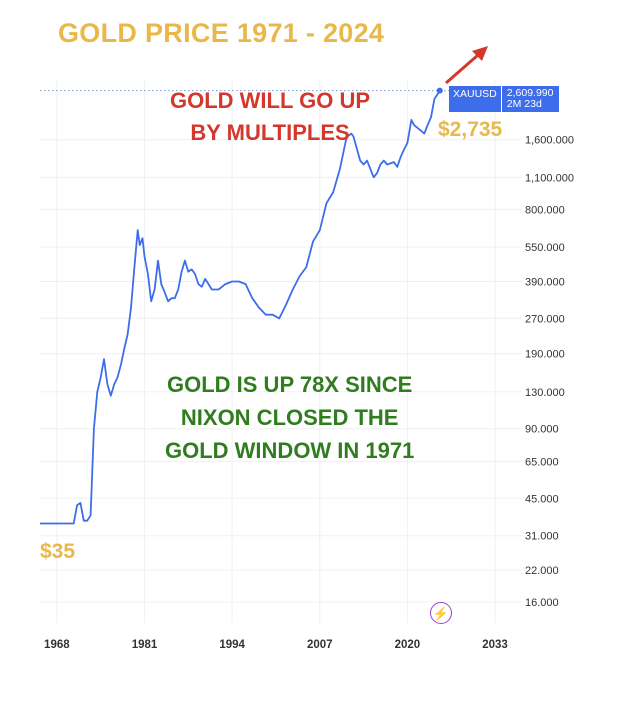  What do you see at coordinates (290, 450) in the screenshot?
I see `green-annotation-line-3: GOLD WINDOW IN 1971` at bounding box center [290, 450].